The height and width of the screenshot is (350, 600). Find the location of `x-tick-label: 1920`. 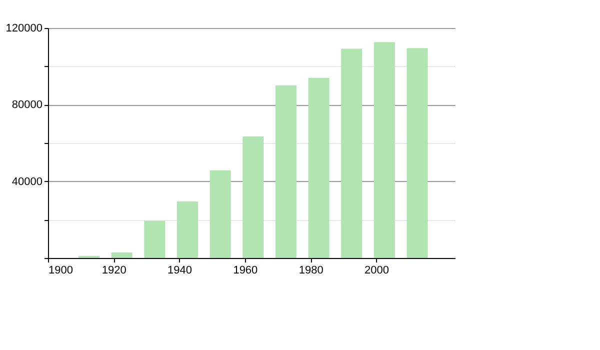

x-tick-label: 1920 is located at coordinates (114, 270).